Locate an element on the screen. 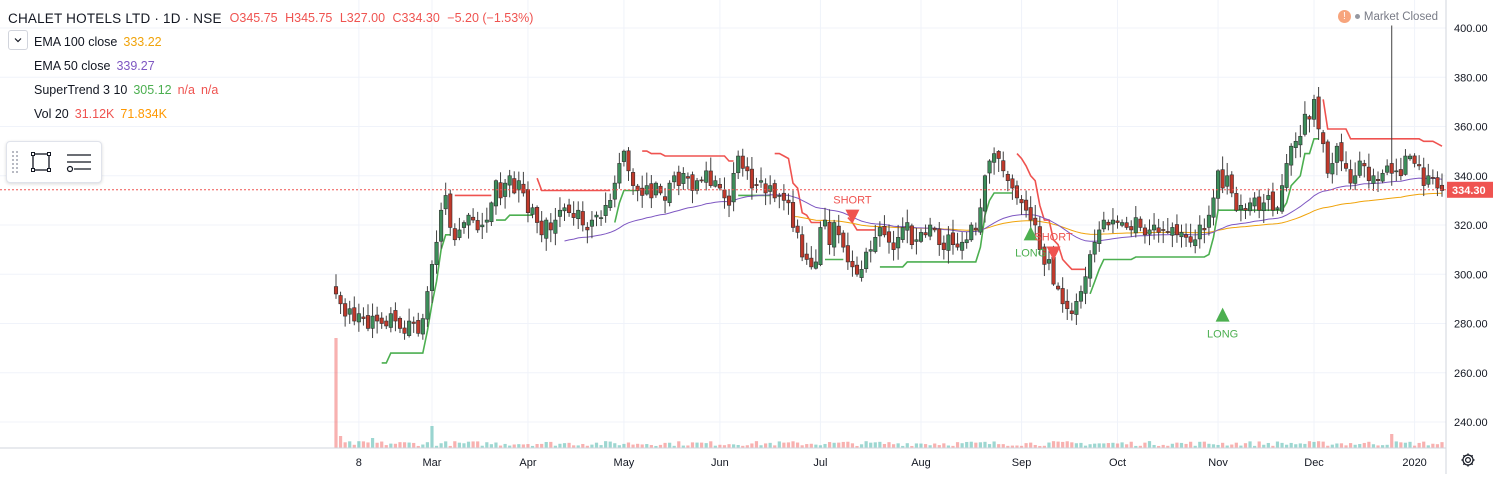  price-tick-label: 260.00 is located at coordinates (1471, 374).